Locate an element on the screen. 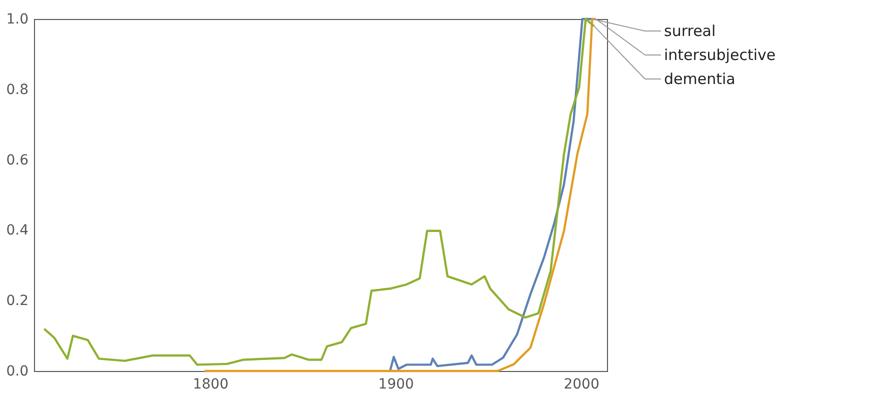 Image resolution: width=878 pixels, height=410 pixels. y-tick-label: 0.0 is located at coordinates (17, 372).